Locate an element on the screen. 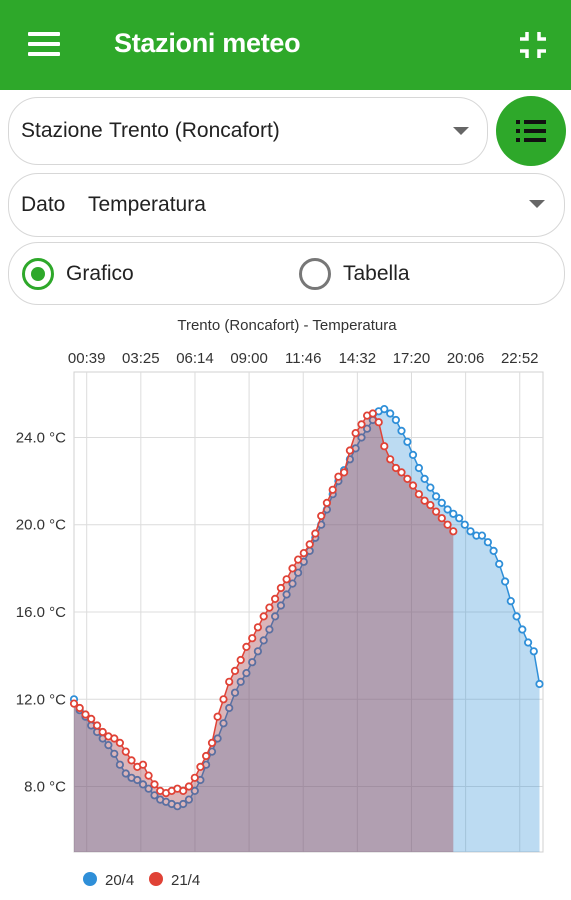  y-tick-label: 8.0 °C is located at coordinates (45, 787).